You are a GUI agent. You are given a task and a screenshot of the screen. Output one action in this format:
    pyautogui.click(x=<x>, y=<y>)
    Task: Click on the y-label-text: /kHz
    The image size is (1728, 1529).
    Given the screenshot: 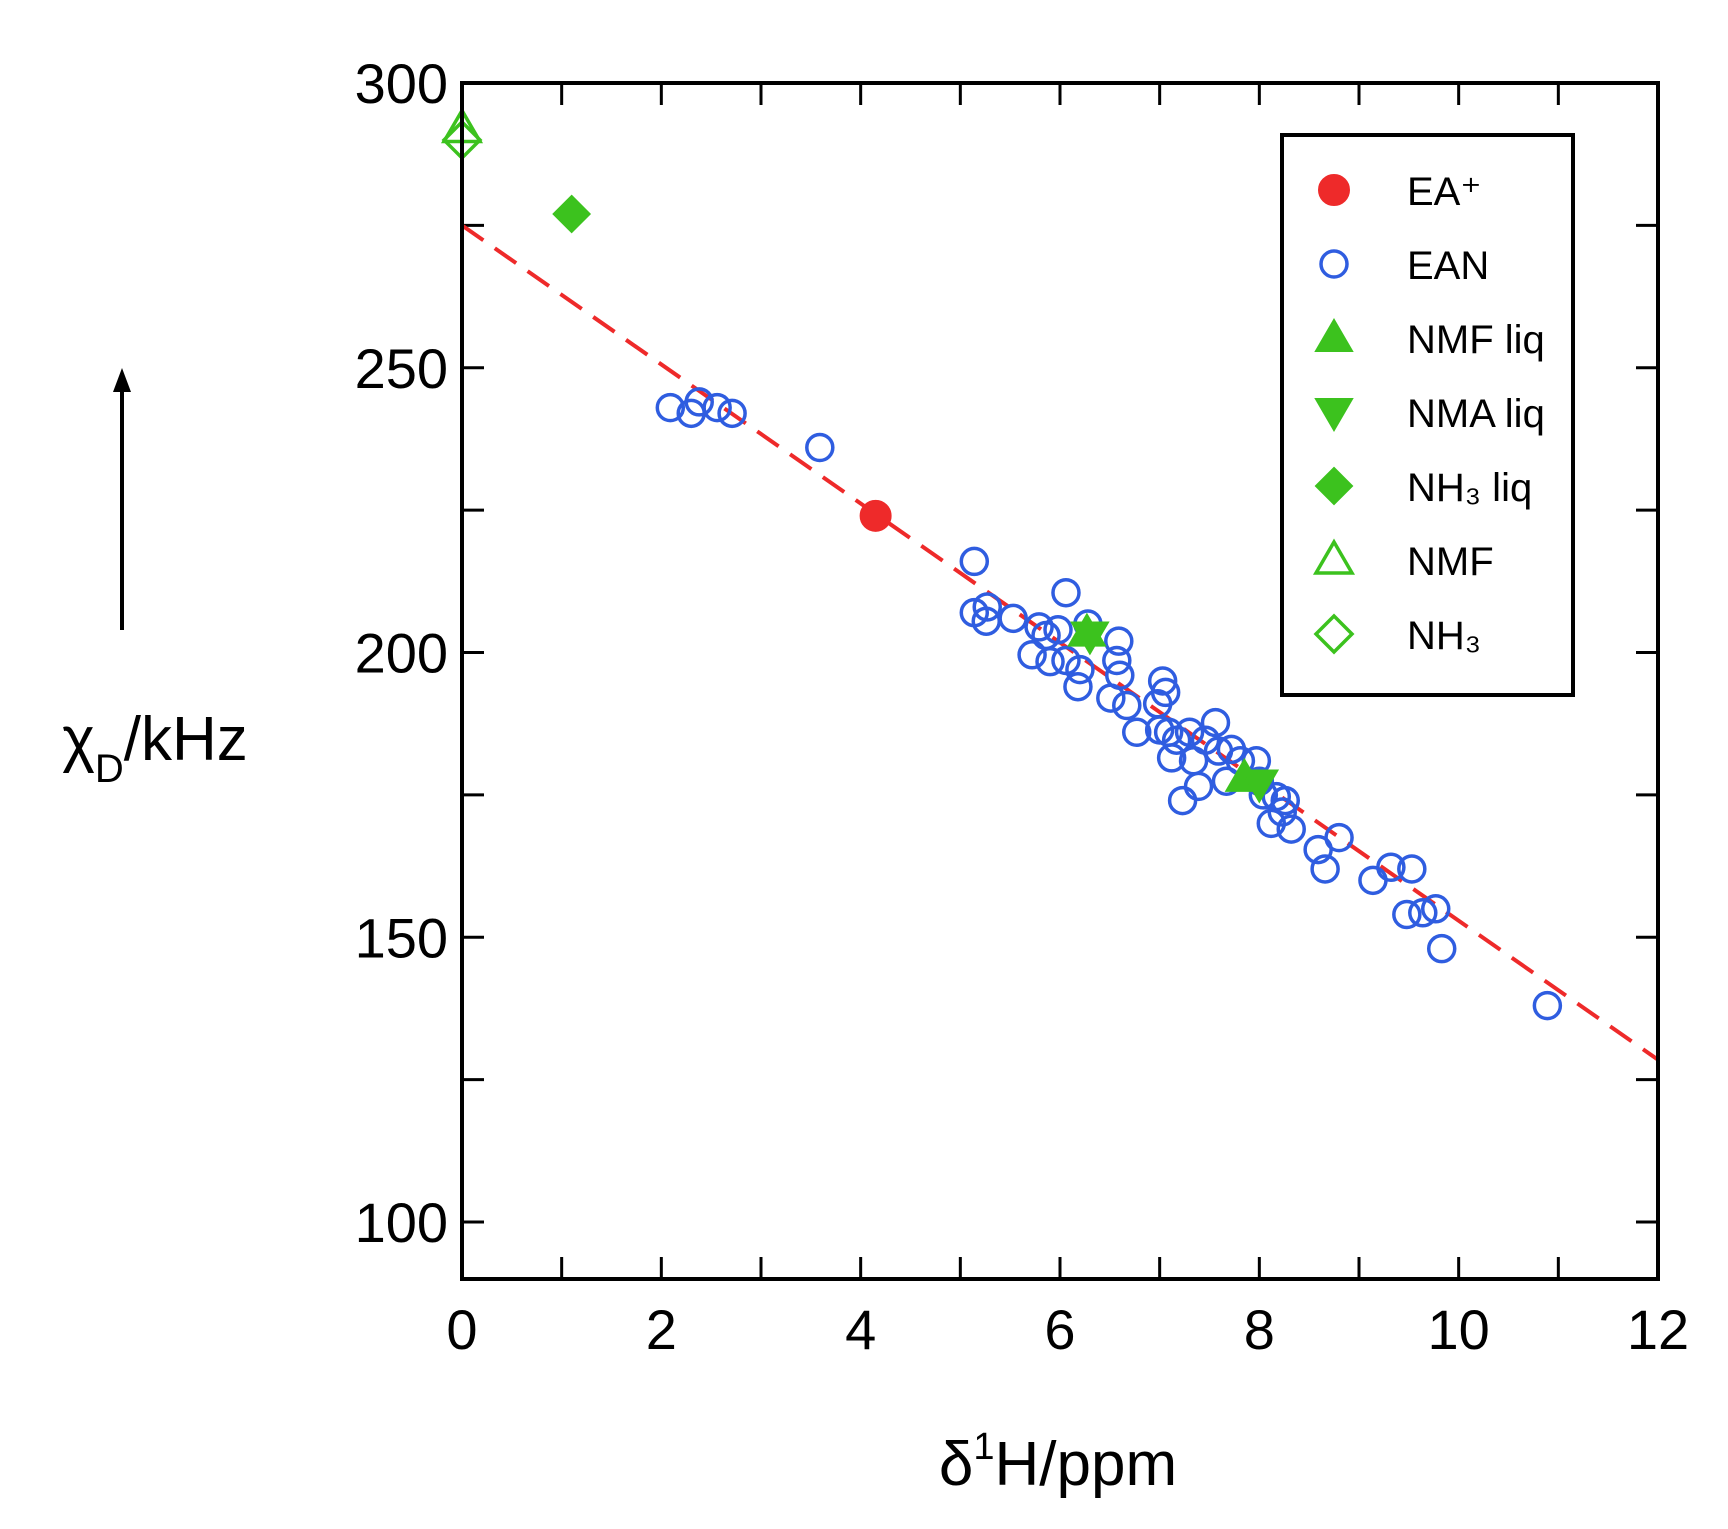 What is the action you would take?
    pyautogui.click(x=186, y=739)
    